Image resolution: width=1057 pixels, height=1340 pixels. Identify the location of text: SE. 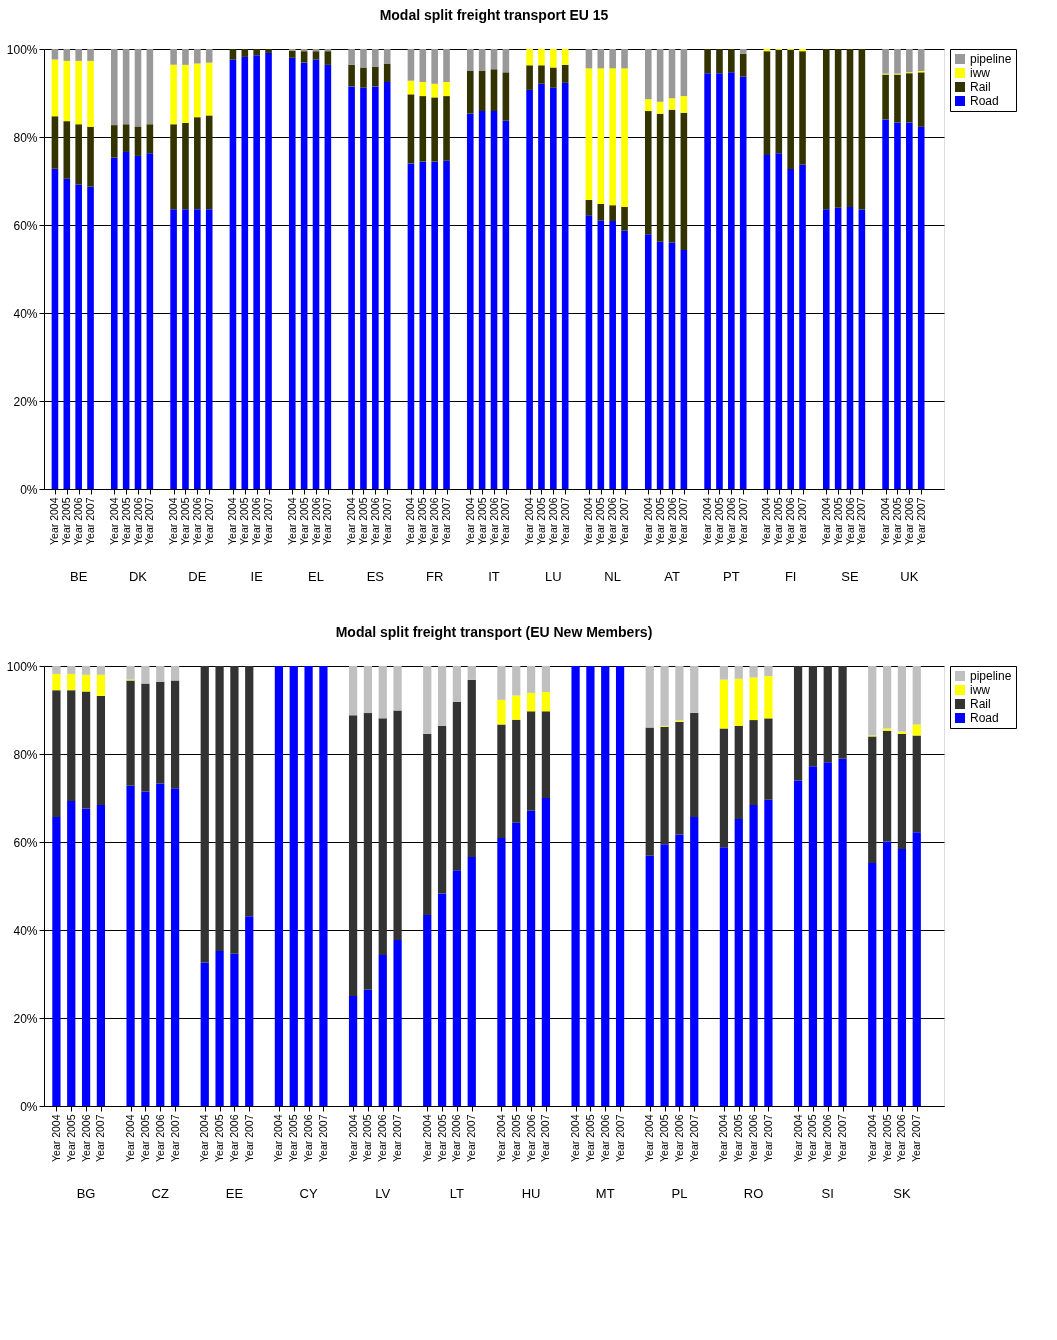
(850, 576).